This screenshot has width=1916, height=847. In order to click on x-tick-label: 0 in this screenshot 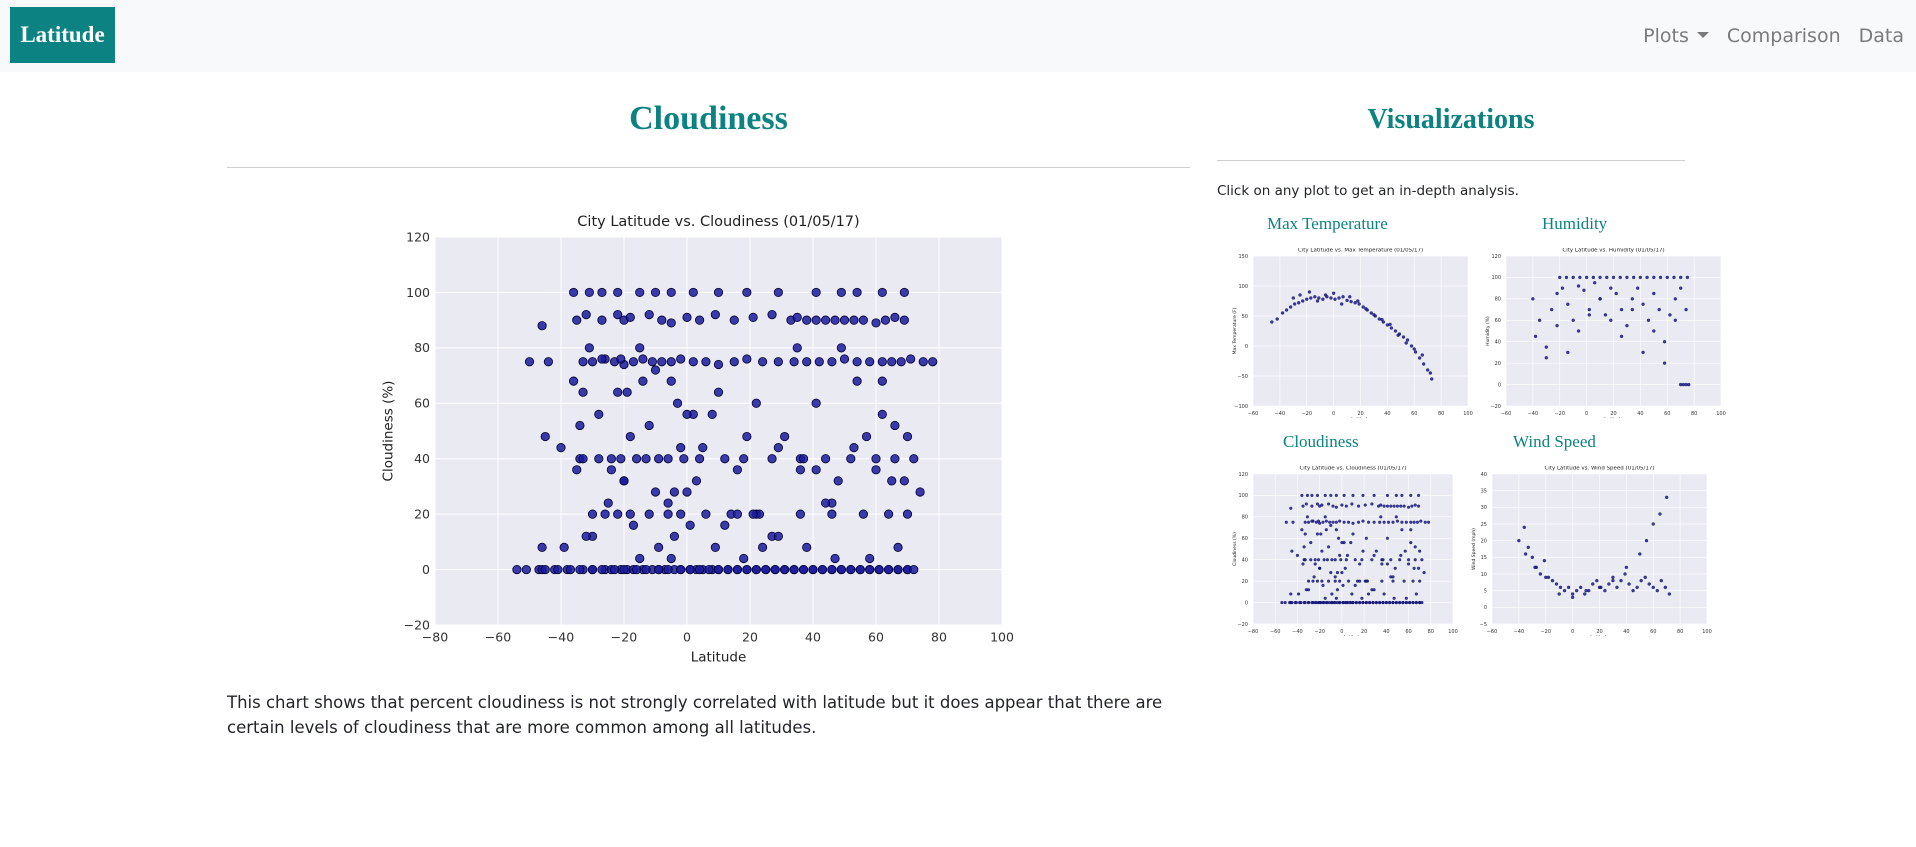, I will do `click(1586, 414)`.